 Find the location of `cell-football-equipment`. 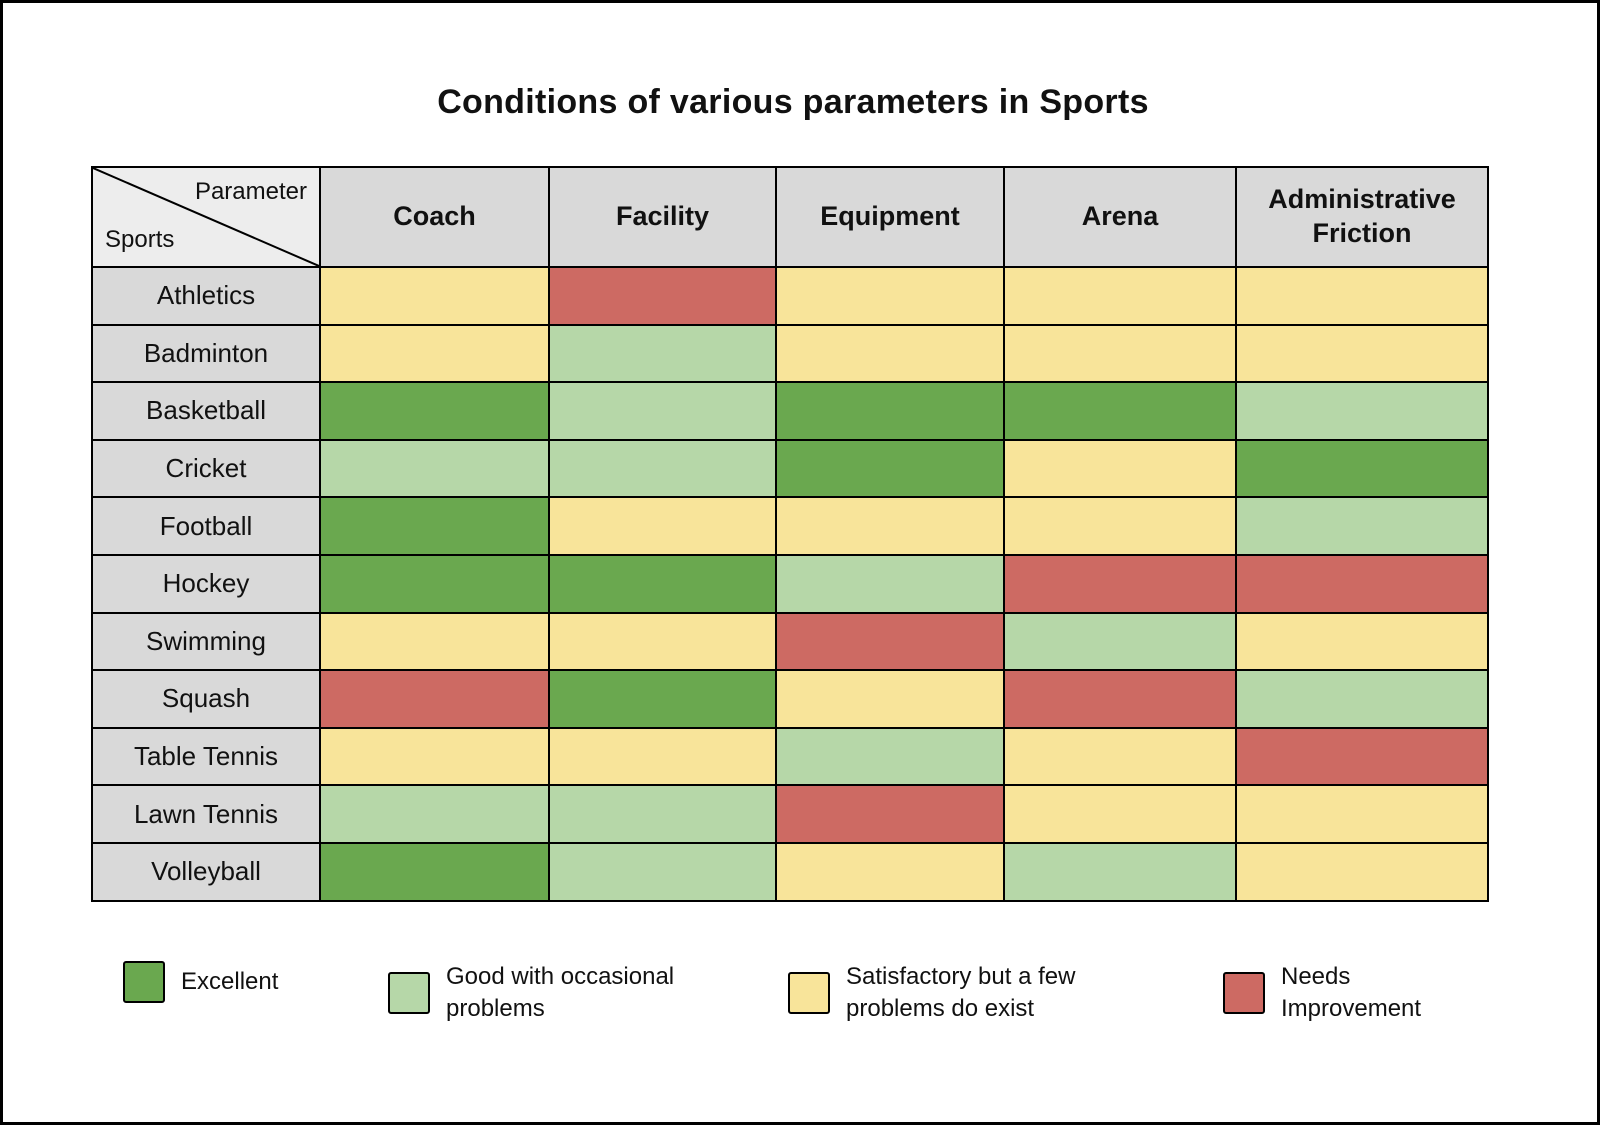

cell-football-equipment is located at coordinates (890, 526).